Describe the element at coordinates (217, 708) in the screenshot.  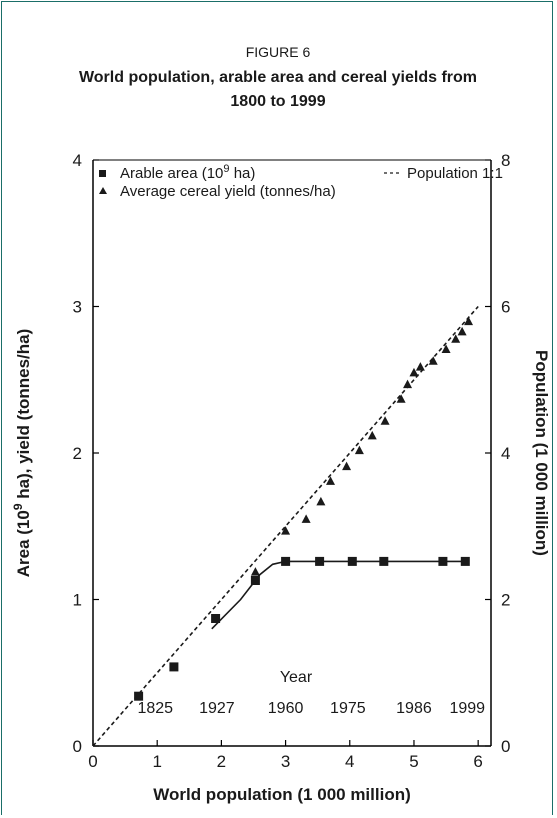
I see `year-tick-label: 1927` at that location.